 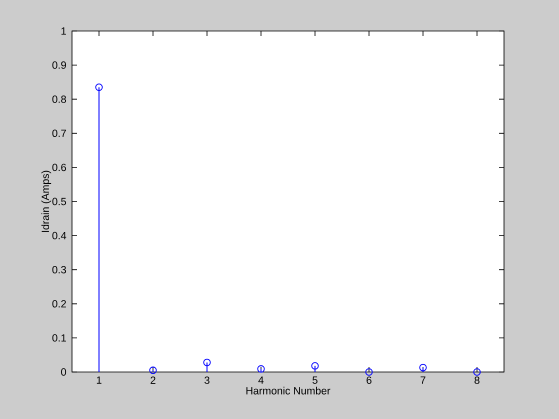 I want to click on x-tick-label: 3, so click(x=207, y=380).